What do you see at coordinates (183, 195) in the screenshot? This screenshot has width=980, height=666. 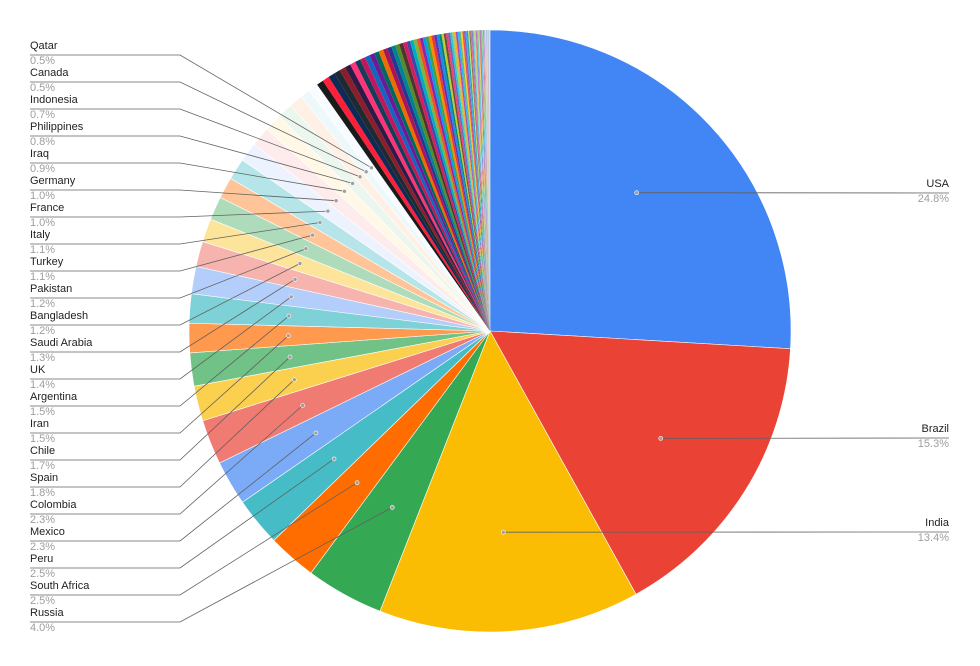 I see `leader-line-germany` at bounding box center [183, 195].